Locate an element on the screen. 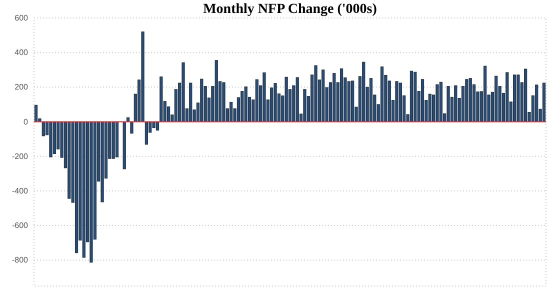 The width and height of the screenshot is (554, 290). y-tick-label: -200 is located at coordinates (20, 156).